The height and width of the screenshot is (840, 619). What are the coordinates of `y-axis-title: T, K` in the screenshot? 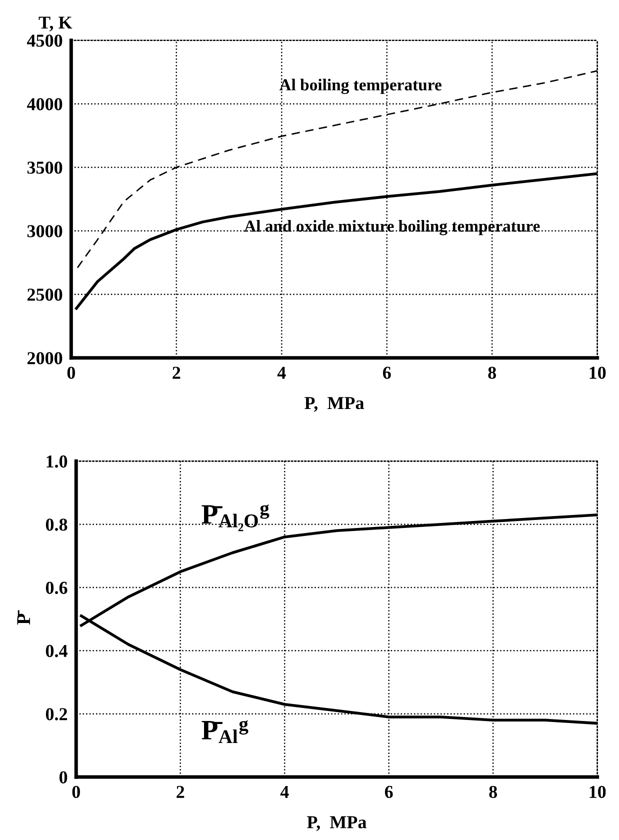 It's located at (55, 24).